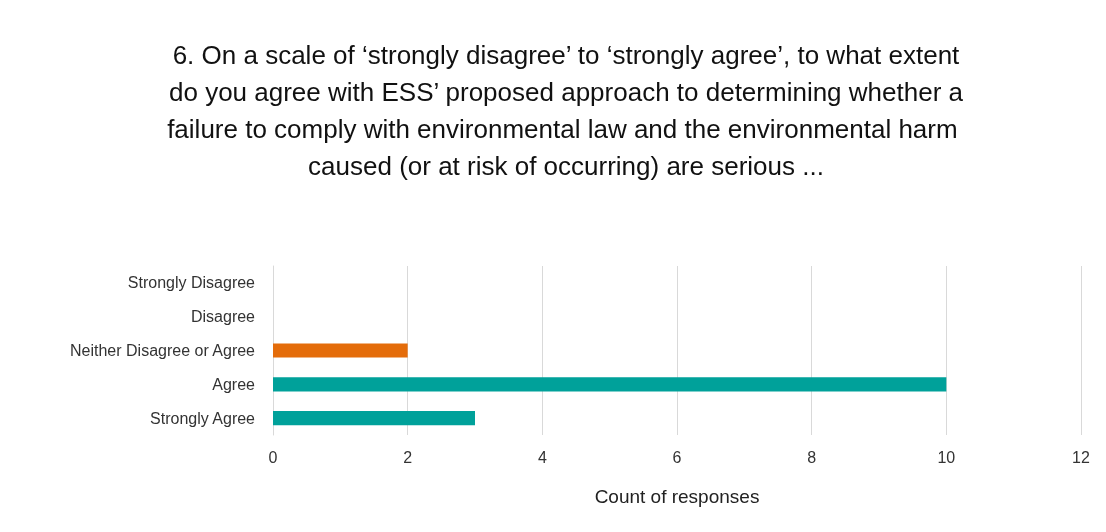  Describe the element at coordinates (223, 317) in the screenshot. I see `y-tick-label: Disagree` at that location.